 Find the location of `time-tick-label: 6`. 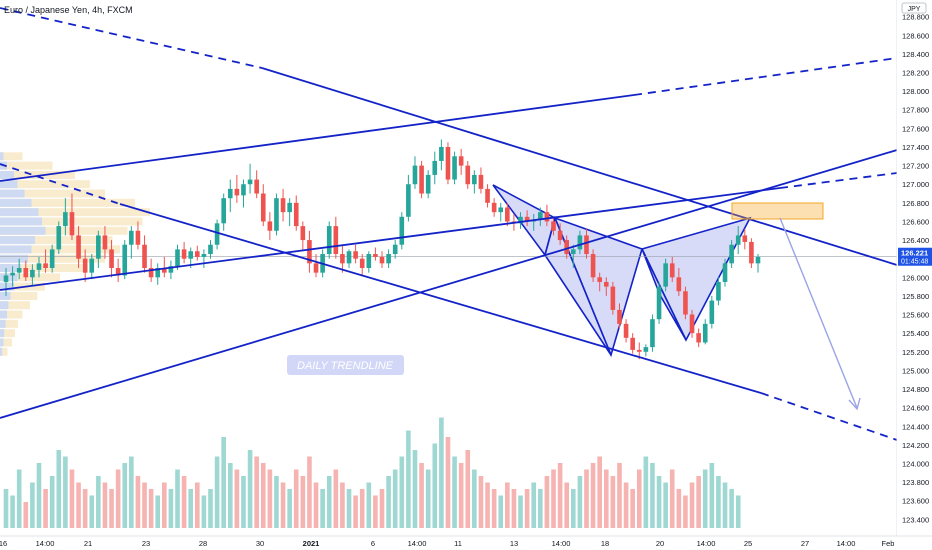

time-tick-label: 6 is located at coordinates (373, 543).